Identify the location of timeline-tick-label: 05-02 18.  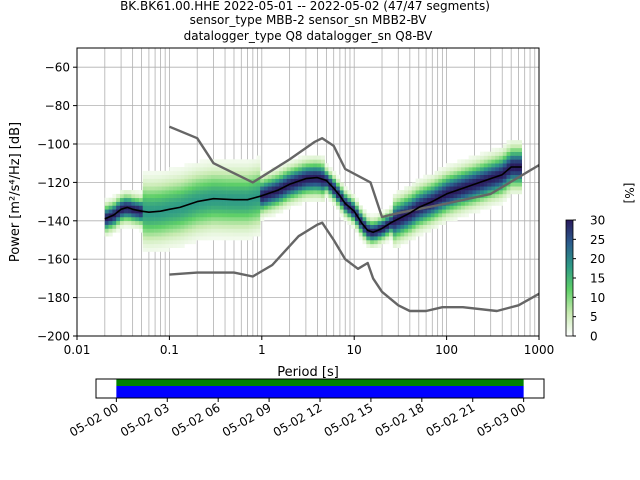
(400, 419).